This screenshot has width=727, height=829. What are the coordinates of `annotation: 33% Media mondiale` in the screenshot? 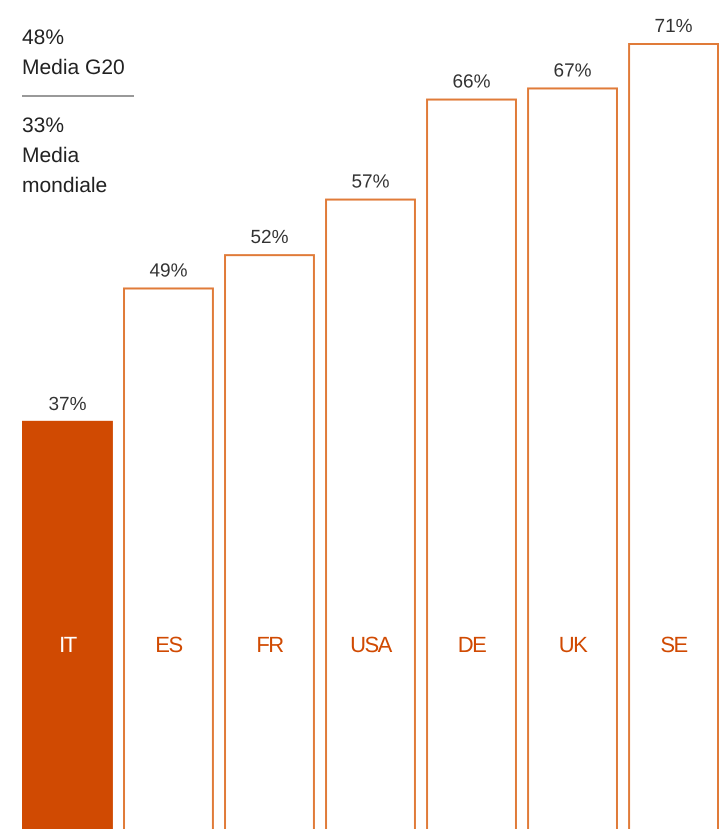 It's located at (65, 155).